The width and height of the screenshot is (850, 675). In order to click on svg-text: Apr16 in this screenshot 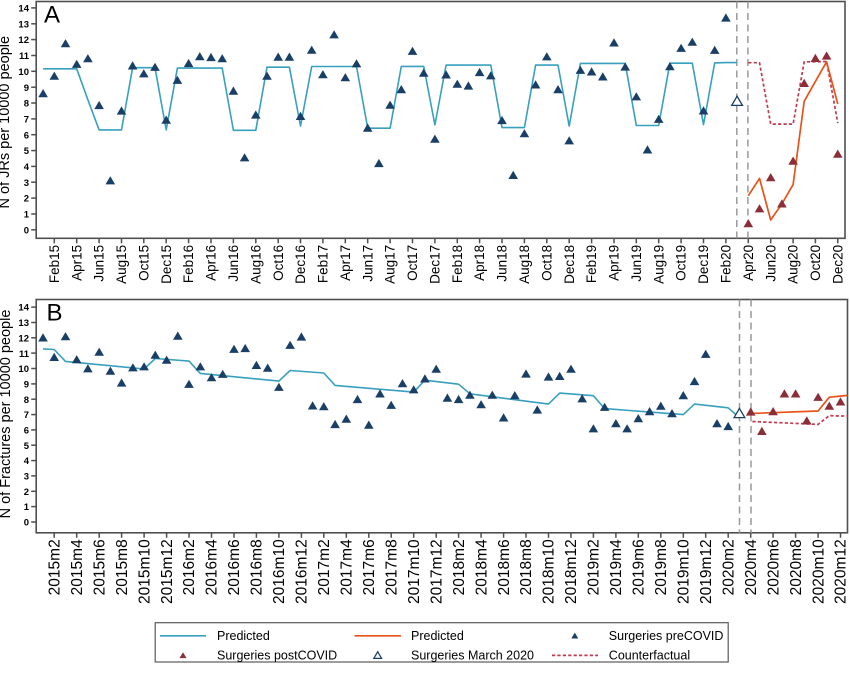, I will do `click(211, 263)`.